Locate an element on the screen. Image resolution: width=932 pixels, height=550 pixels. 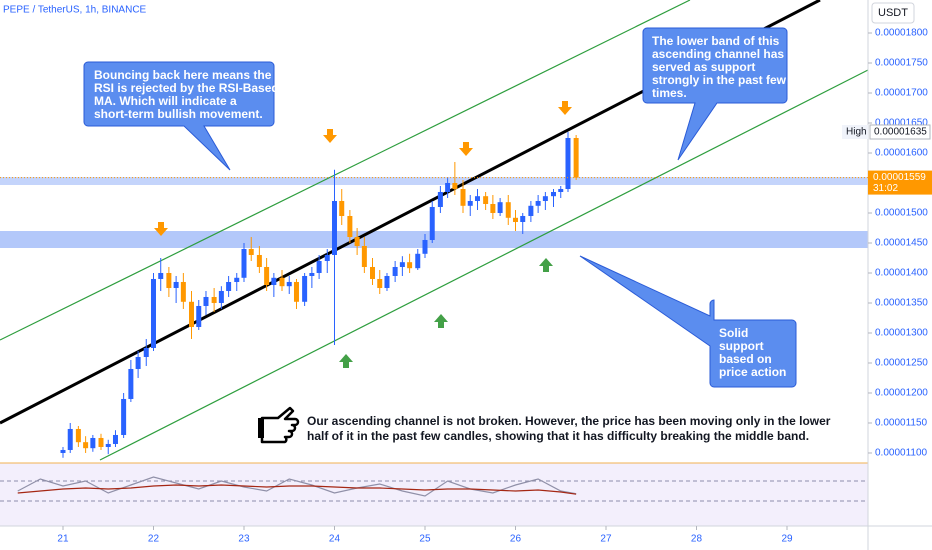
rsi-line is located at coordinates (297, 489).